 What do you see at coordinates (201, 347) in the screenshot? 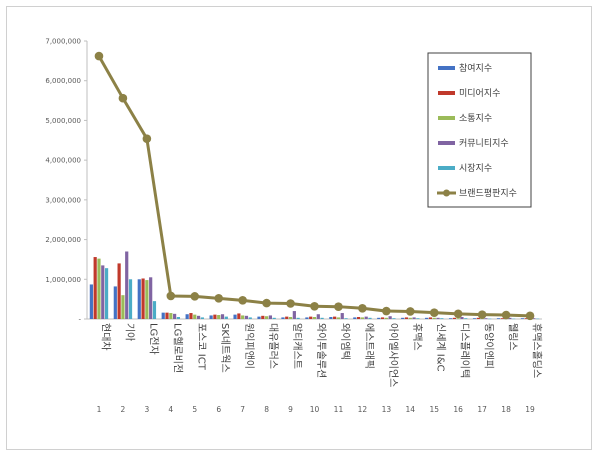
I see `x-category-label: 포스코 ICT` at bounding box center [201, 347].